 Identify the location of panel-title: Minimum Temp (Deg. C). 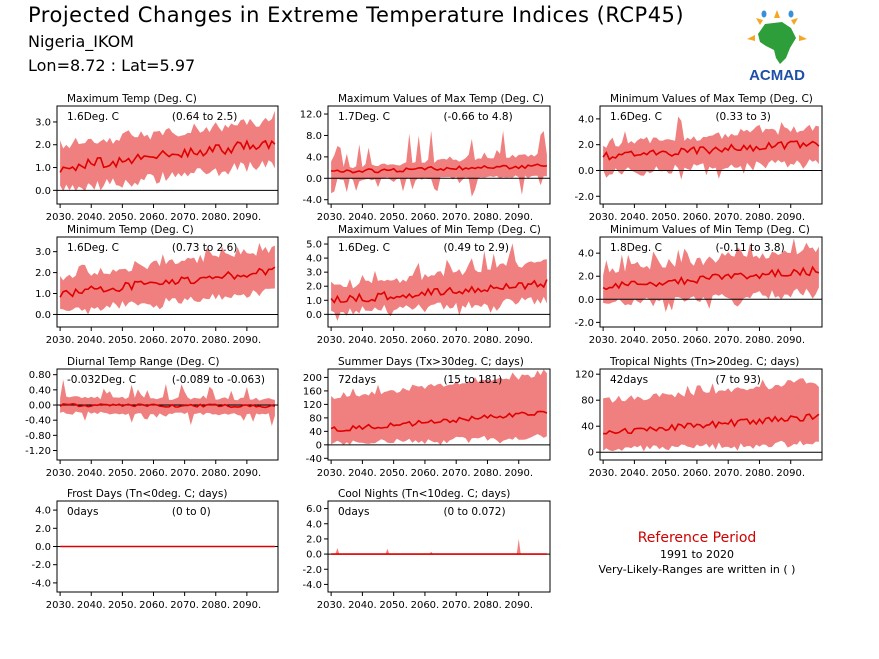
(130, 230).